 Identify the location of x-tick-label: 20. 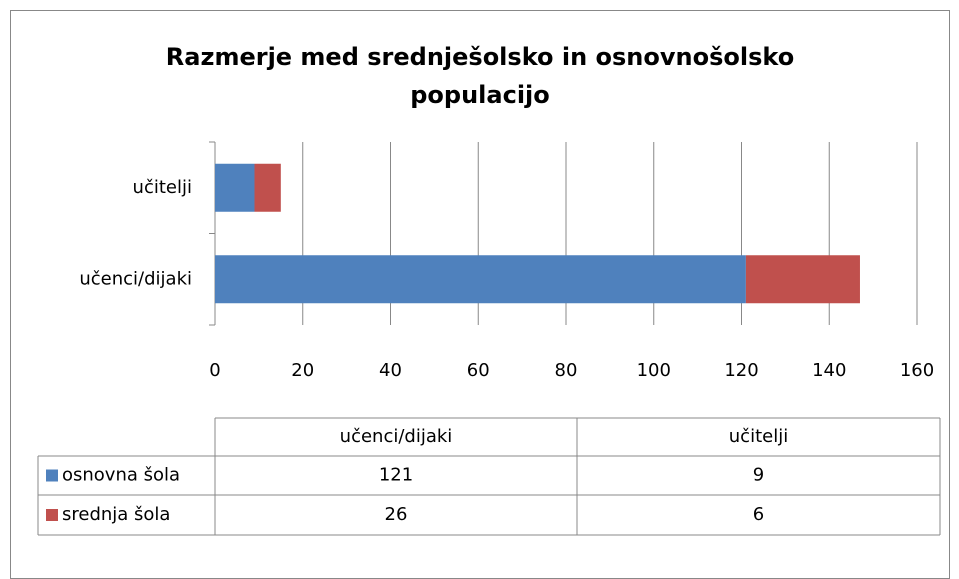
(302, 370).